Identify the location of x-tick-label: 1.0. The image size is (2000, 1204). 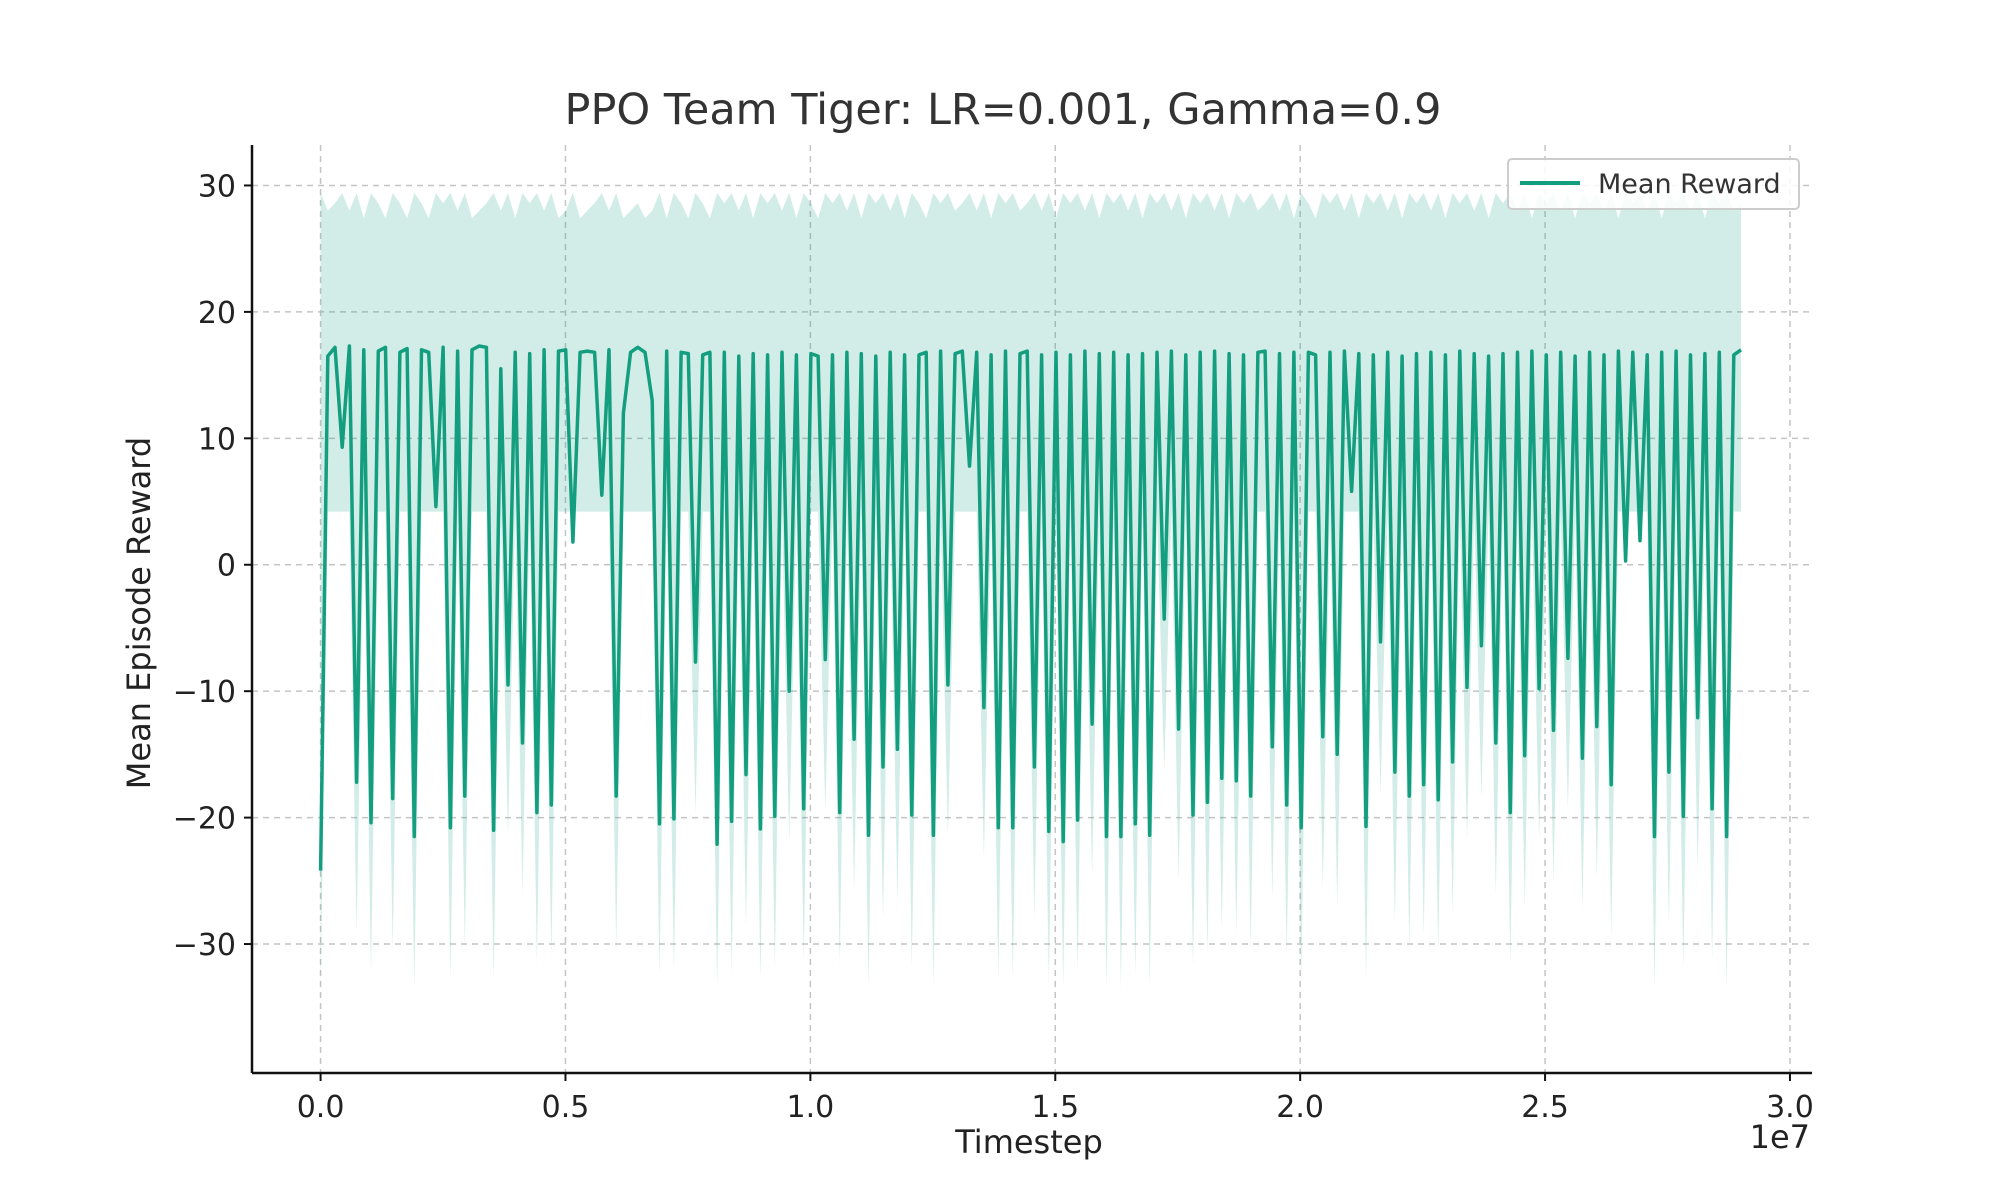
(811, 1107).